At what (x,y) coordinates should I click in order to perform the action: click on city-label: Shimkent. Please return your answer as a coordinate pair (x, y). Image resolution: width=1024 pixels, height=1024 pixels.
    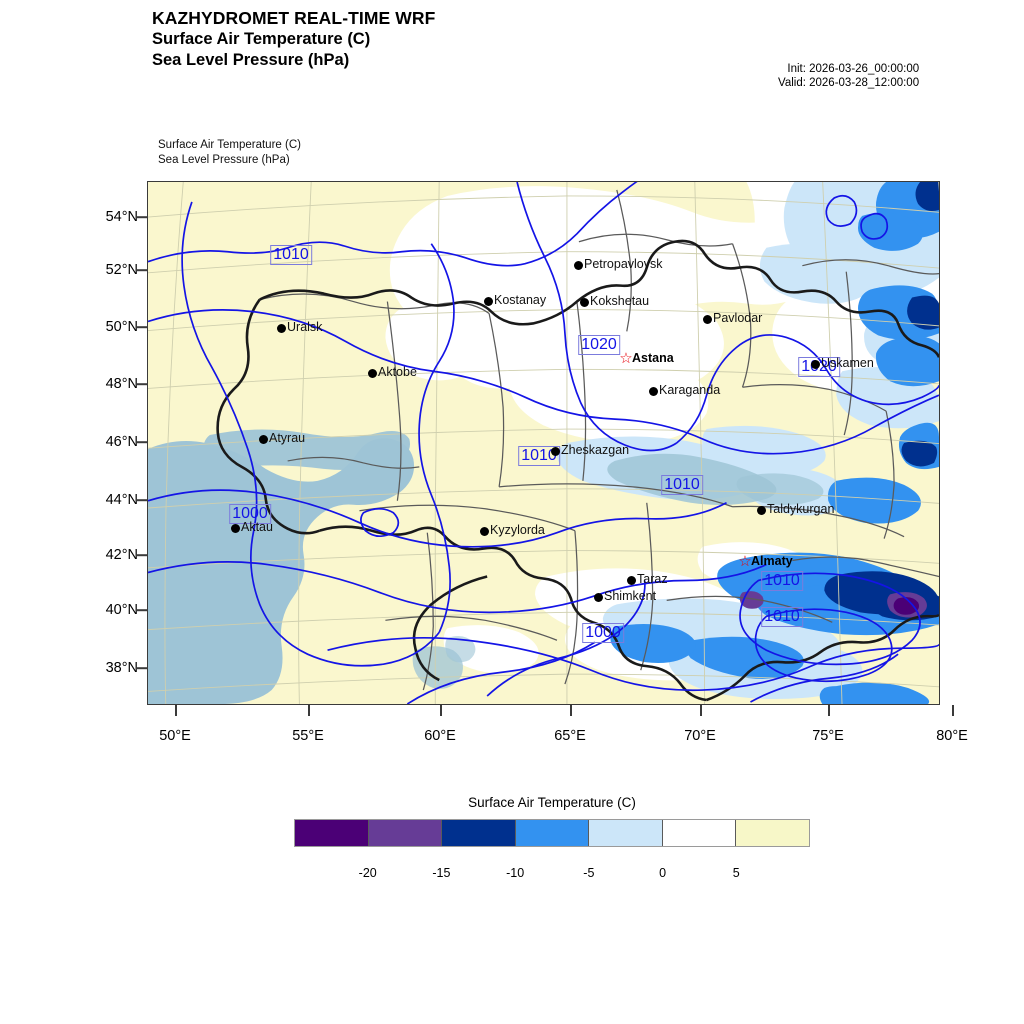
    Looking at the image, I should click on (630, 595).